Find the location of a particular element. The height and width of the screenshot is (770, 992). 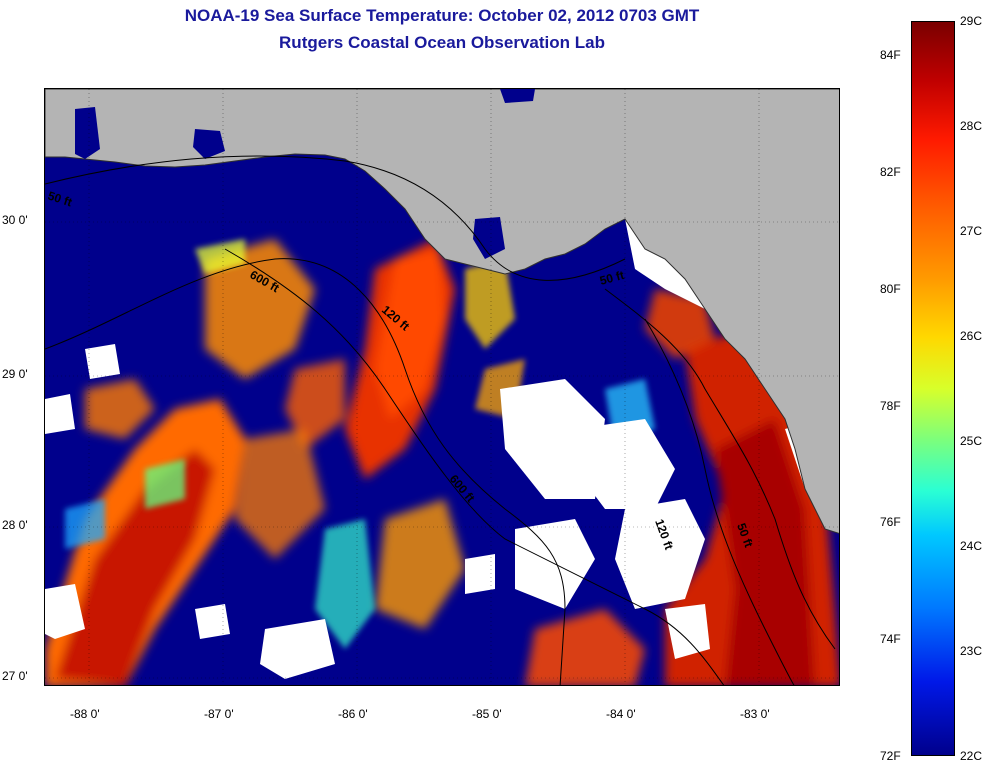

lat-label: 28 0' is located at coordinates (15, 525).